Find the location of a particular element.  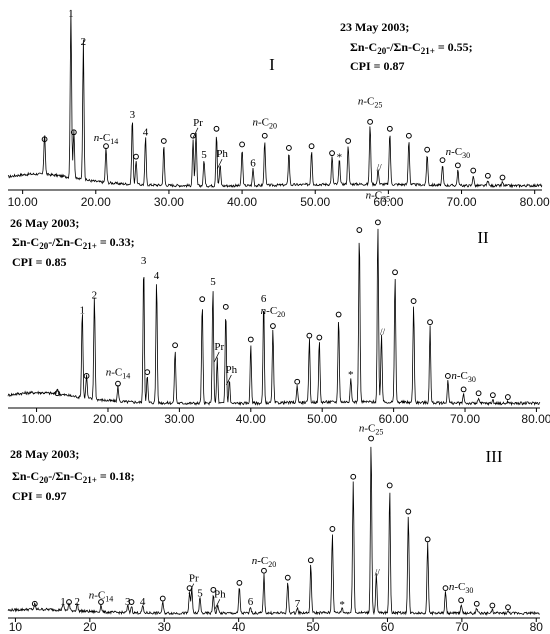

x-tick-label: 50 is located at coordinates (313, 627).